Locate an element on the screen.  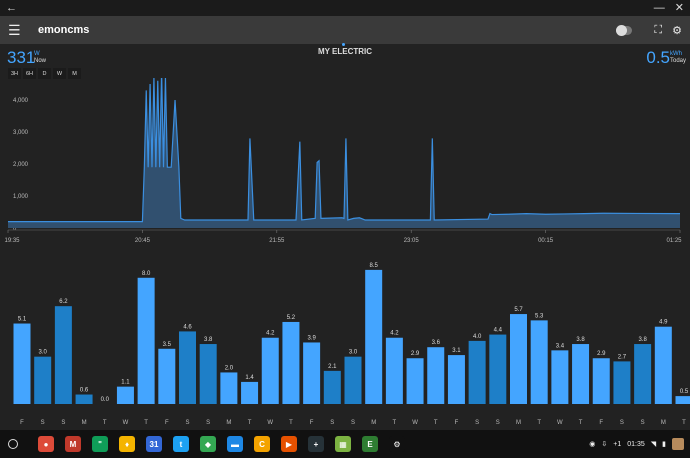
energy-today-value: 0.5 is located at coordinates (658, 57).